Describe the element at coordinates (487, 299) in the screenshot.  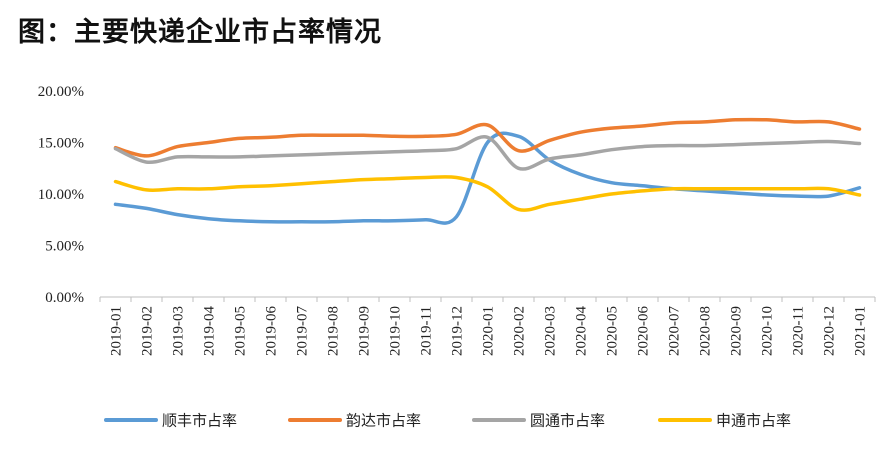
I see `chart-axes` at that location.